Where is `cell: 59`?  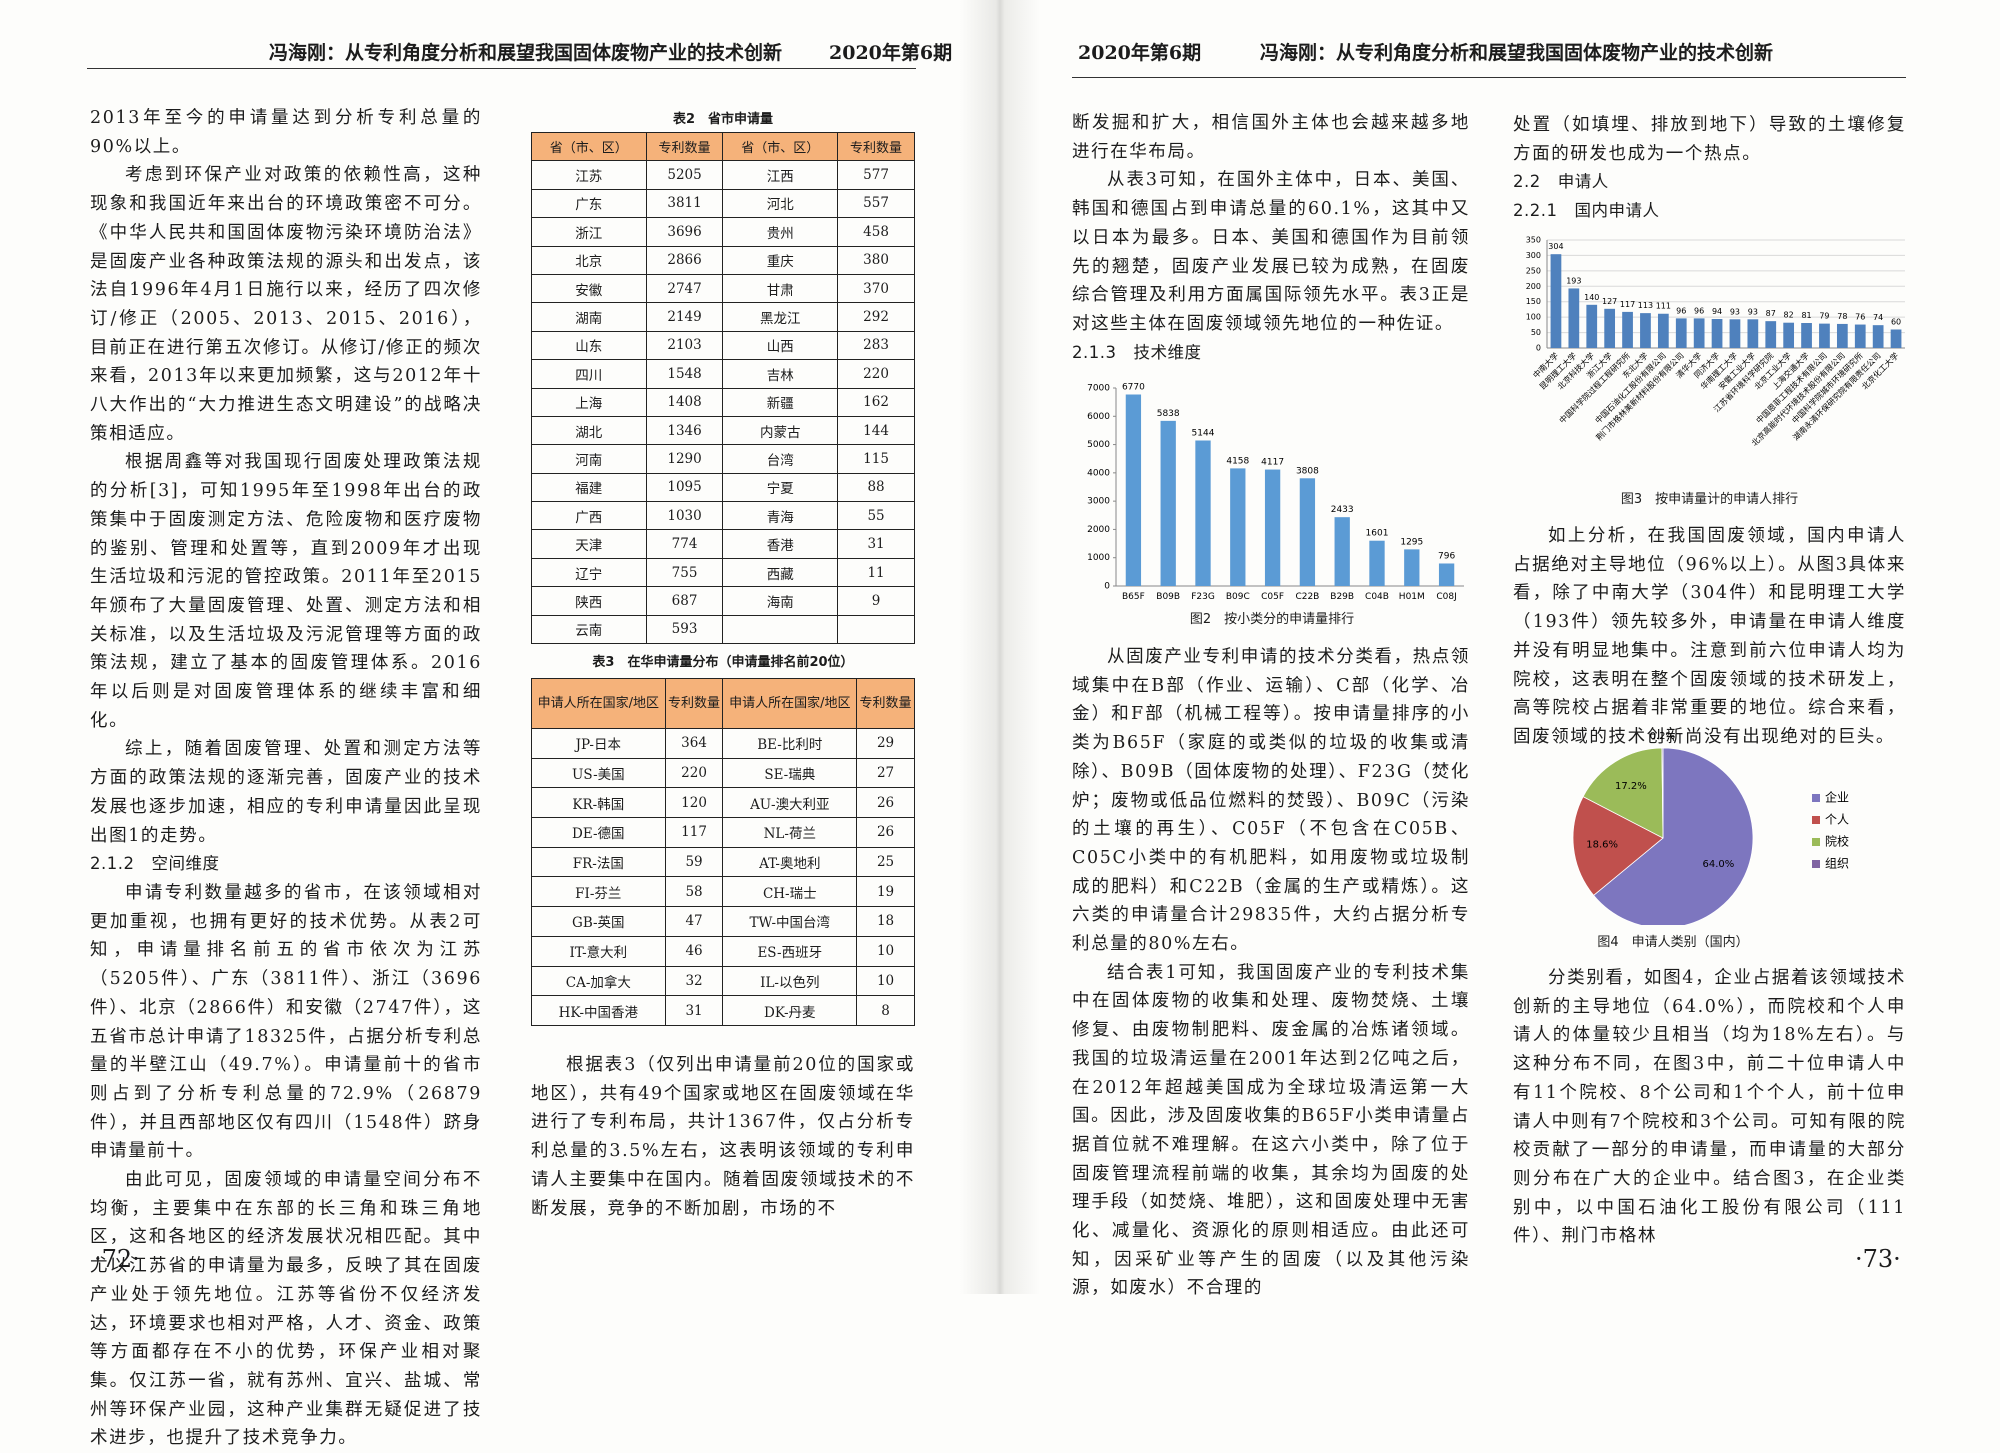
cell: 59 is located at coordinates (694, 862).